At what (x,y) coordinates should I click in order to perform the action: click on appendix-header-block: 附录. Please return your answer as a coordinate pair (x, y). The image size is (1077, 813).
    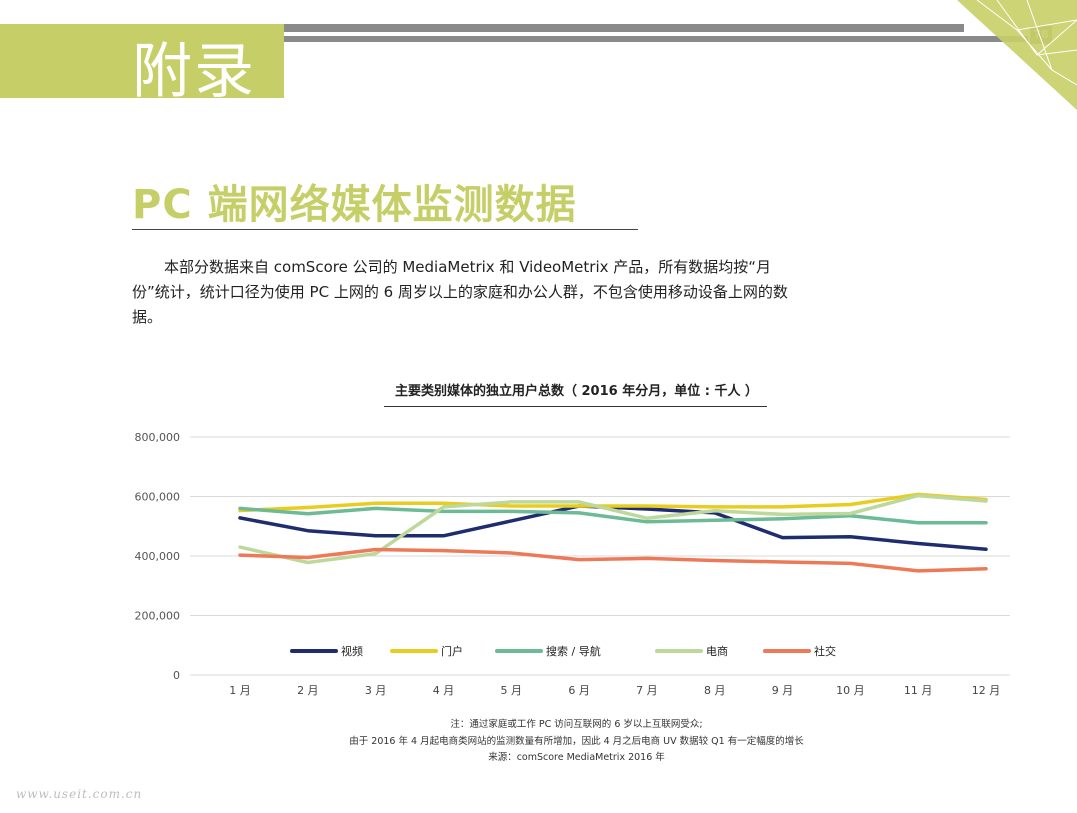
    Looking at the image, I should click on (142, 61).